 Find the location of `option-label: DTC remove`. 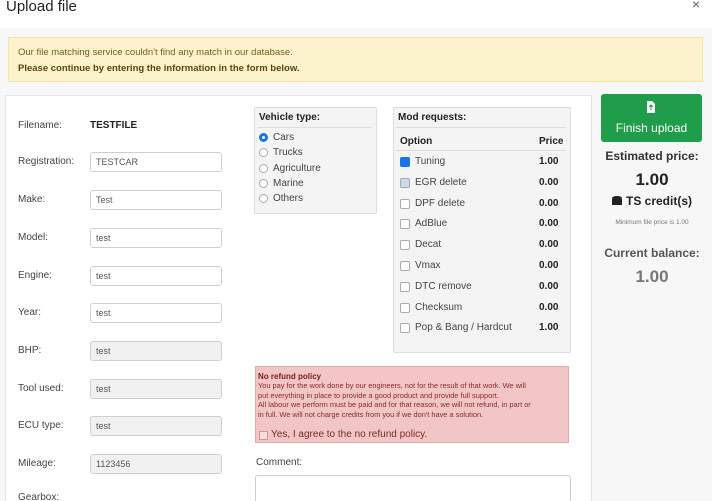

option-label: DTC remove is located at coordinates (443, 286).